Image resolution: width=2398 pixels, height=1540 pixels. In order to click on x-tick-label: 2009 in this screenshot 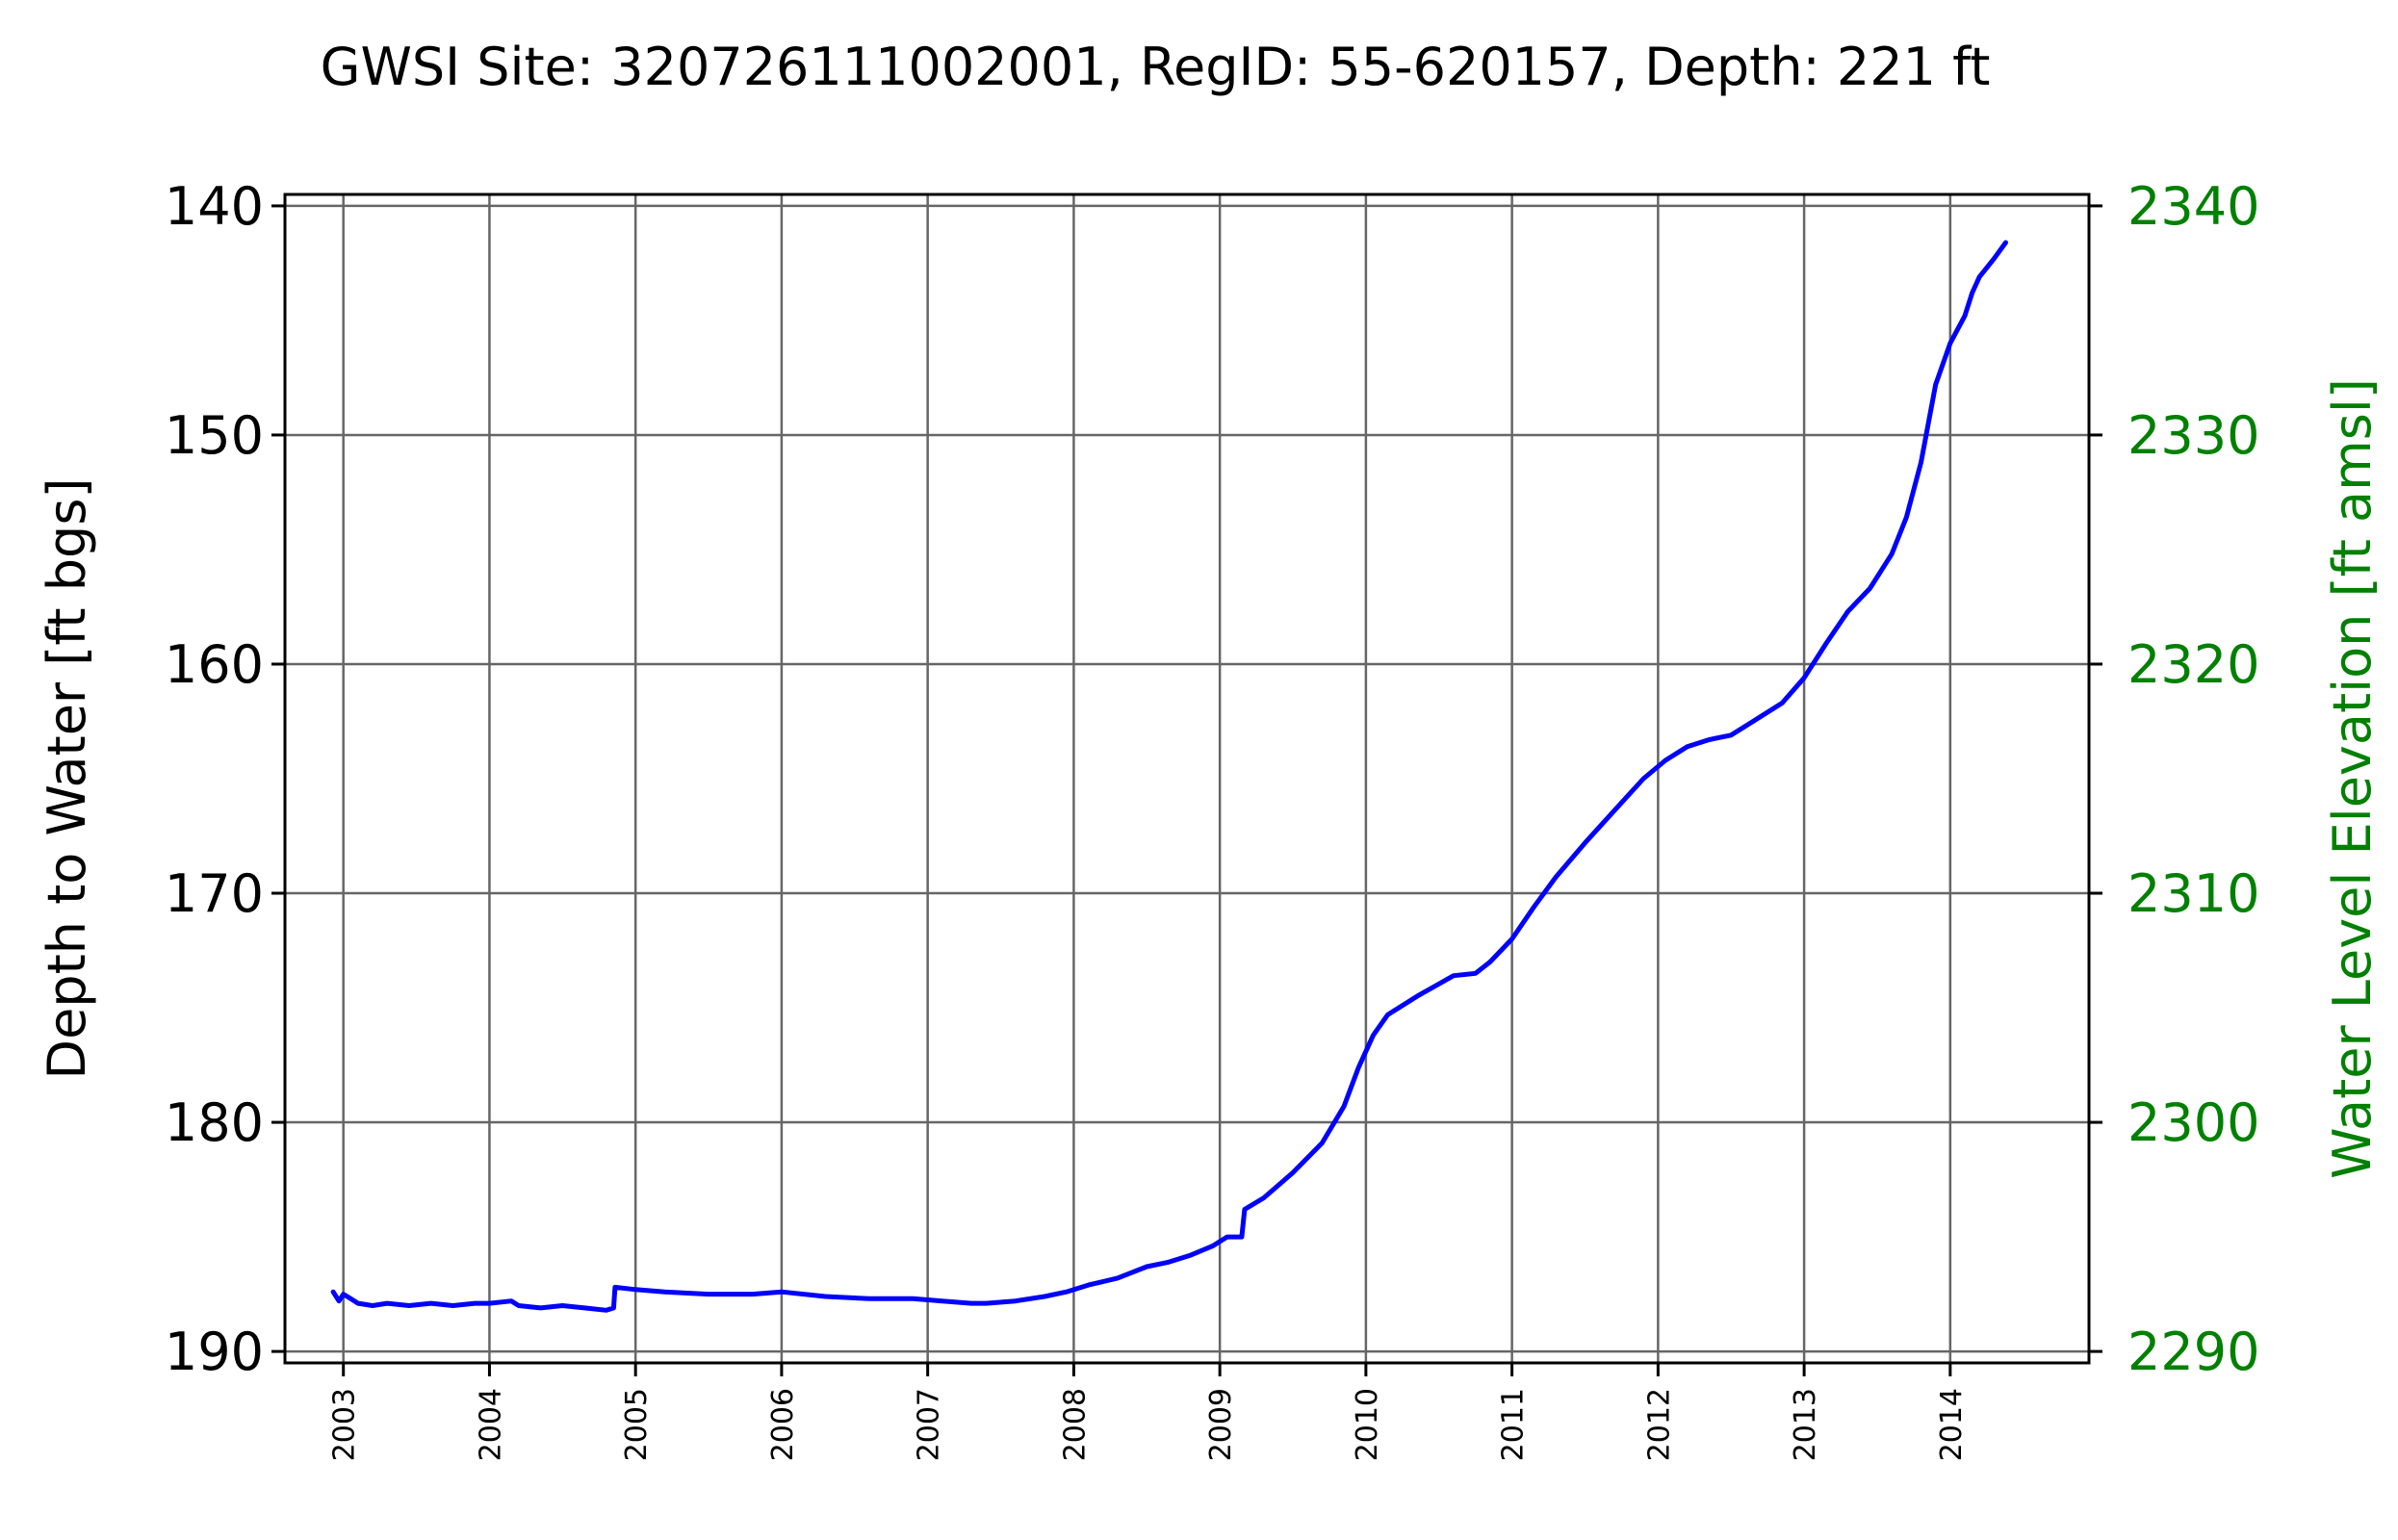, I will do `click(1221, 1424)`.